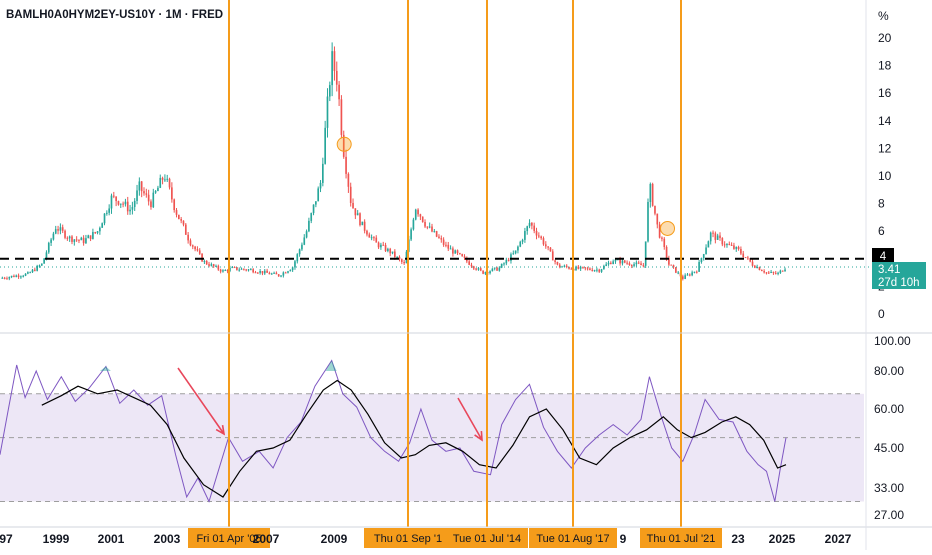 The image size is (932, 555). What do you see at coordinates (408, 538) in the screenshot?
I see `date-marker-badge` at bounding box center [408, 538].